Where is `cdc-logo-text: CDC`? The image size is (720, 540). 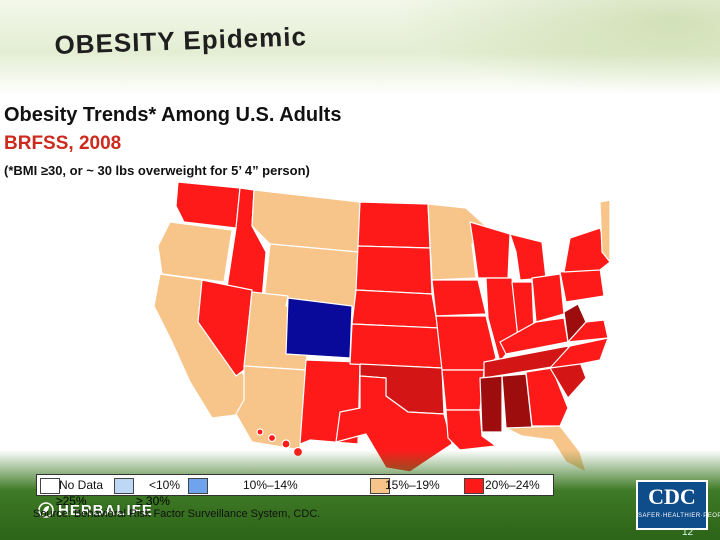 cdc-logo-text: CDC is located at coordinates (672, 496).